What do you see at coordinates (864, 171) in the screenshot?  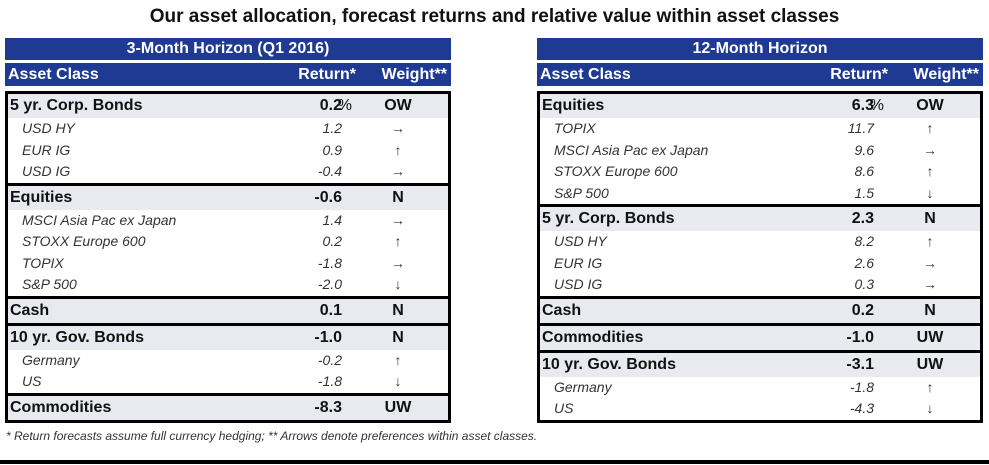 I see `return-value: 8.6` at bounding box center [864, 171].